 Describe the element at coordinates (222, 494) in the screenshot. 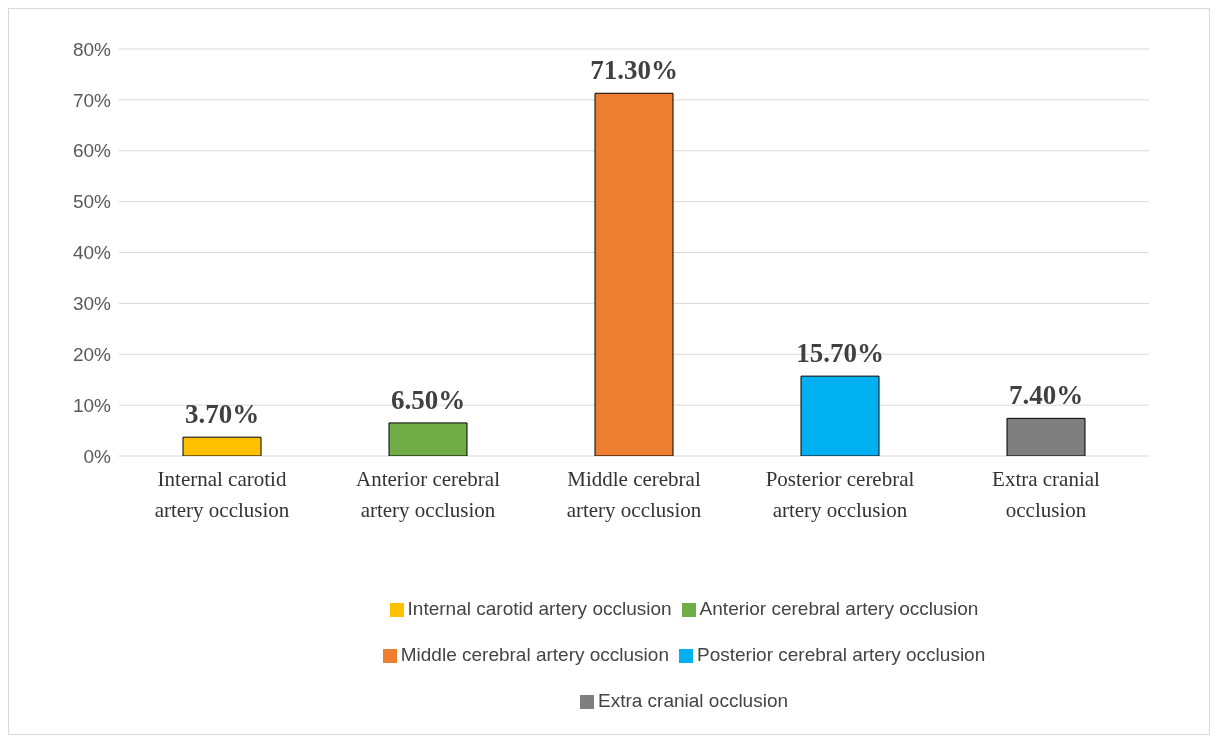

I see `x-tick-label: Internal carotid artery occlusion` at that location.